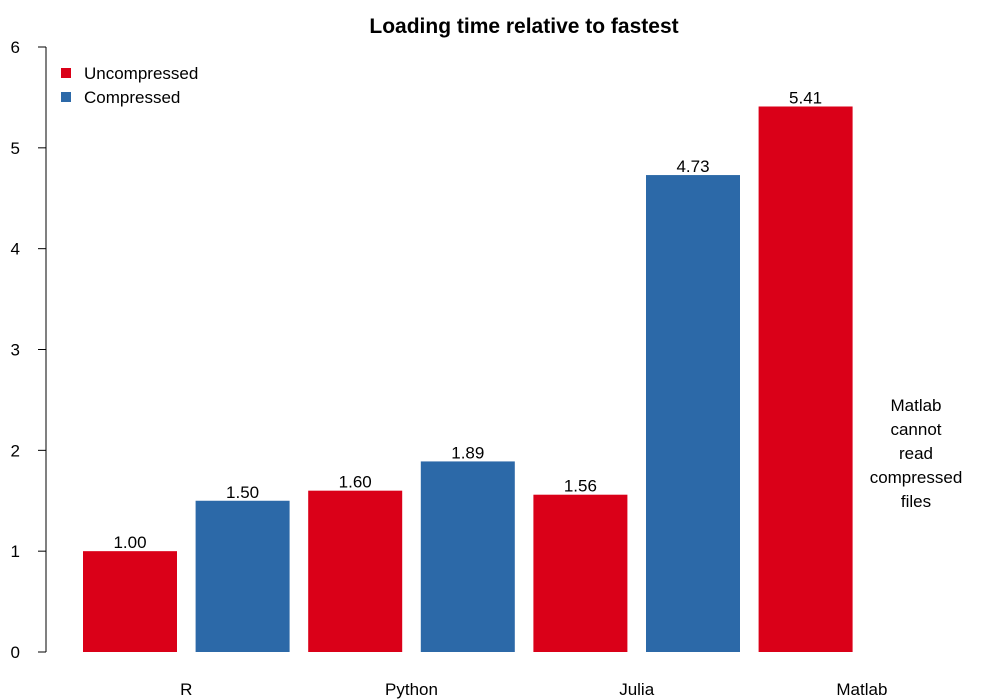  I want to click on data-label: 1.89, so click(467, 452).